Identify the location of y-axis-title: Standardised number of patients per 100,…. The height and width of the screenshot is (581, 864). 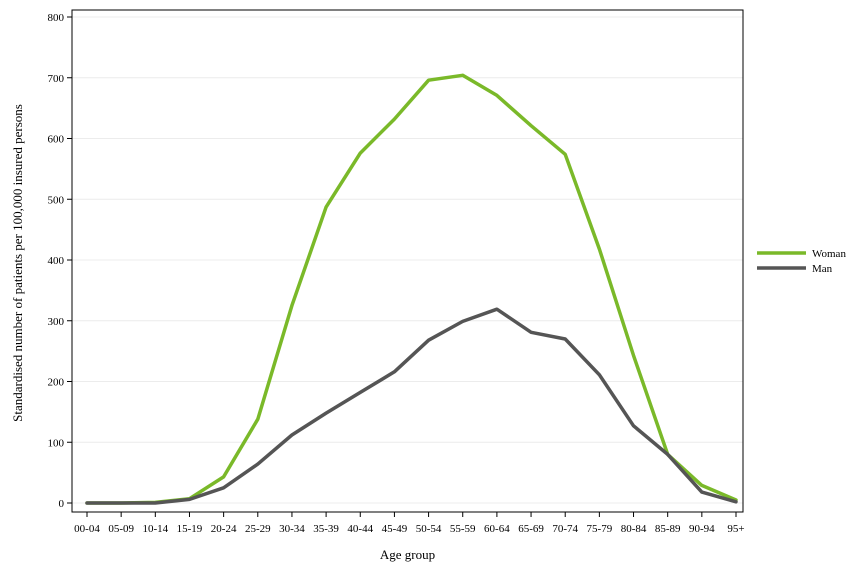
(17, 263).